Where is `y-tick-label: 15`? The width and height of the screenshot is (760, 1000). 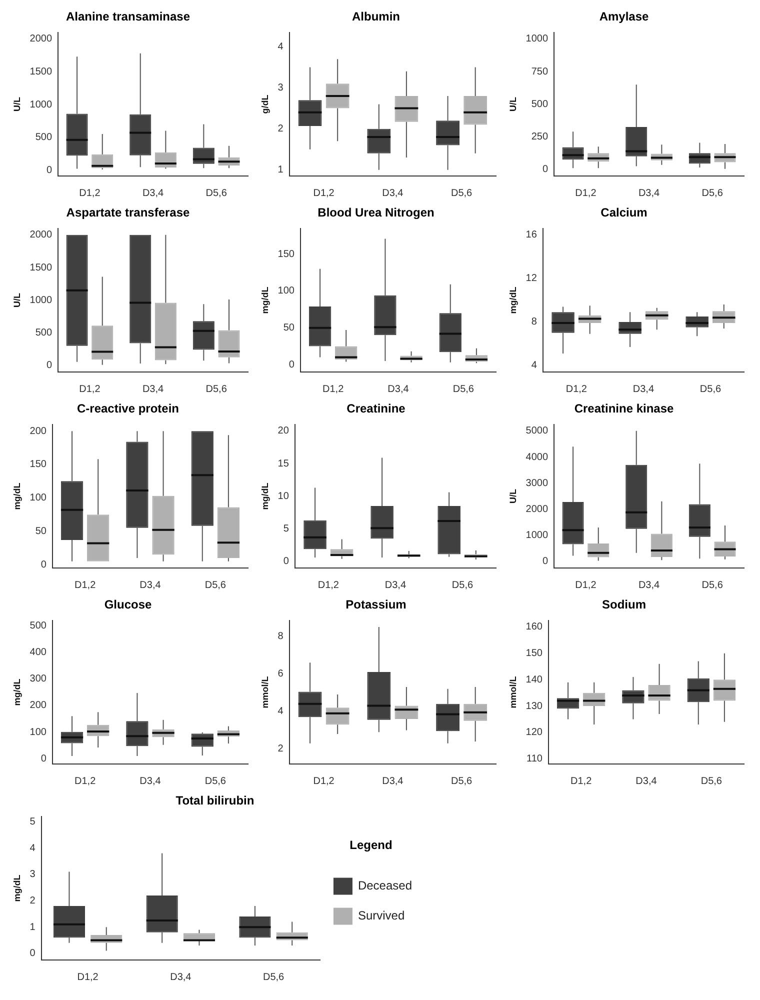 y-tick-label: 15 is located at coordinates (284, 464).